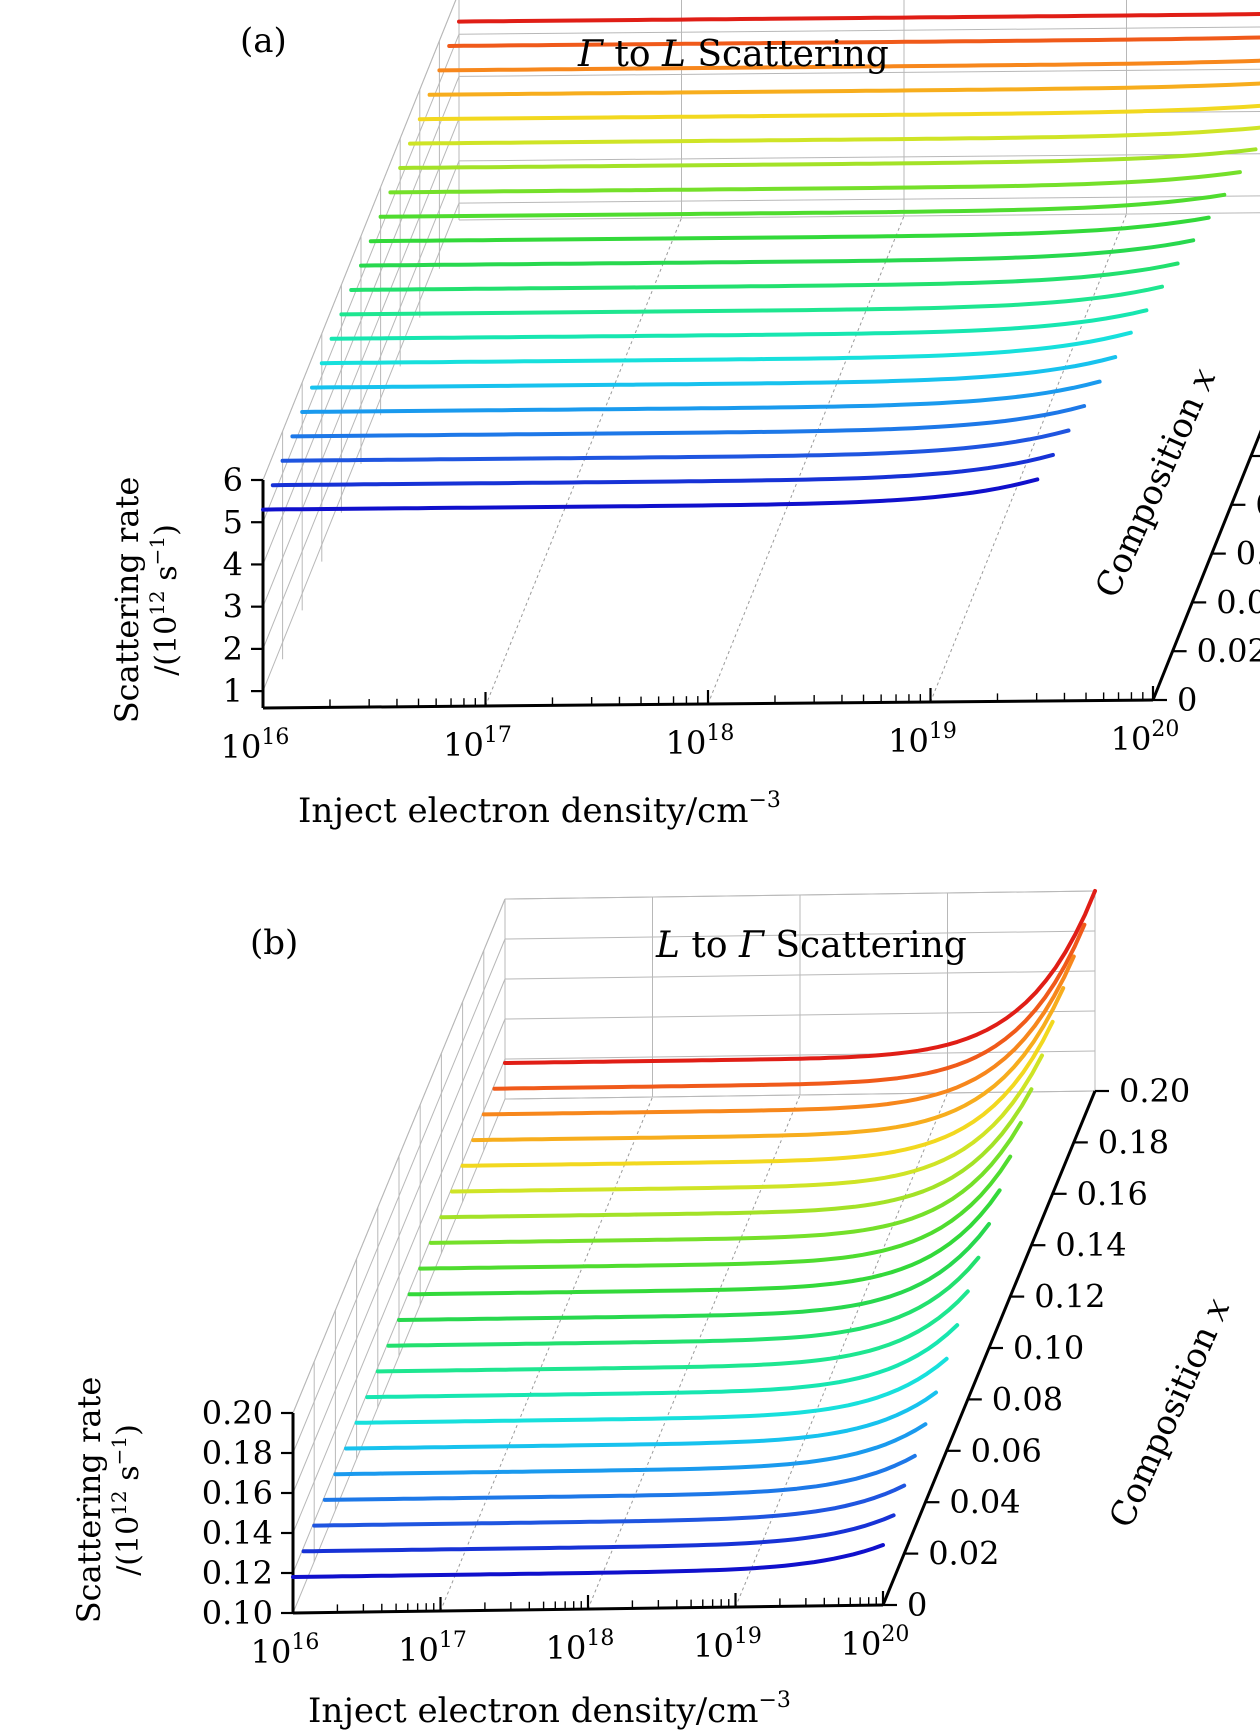 The width and height of the screenshot is (1260, 1732). I want to click on panel-a-label: (a), so click(263, 41).